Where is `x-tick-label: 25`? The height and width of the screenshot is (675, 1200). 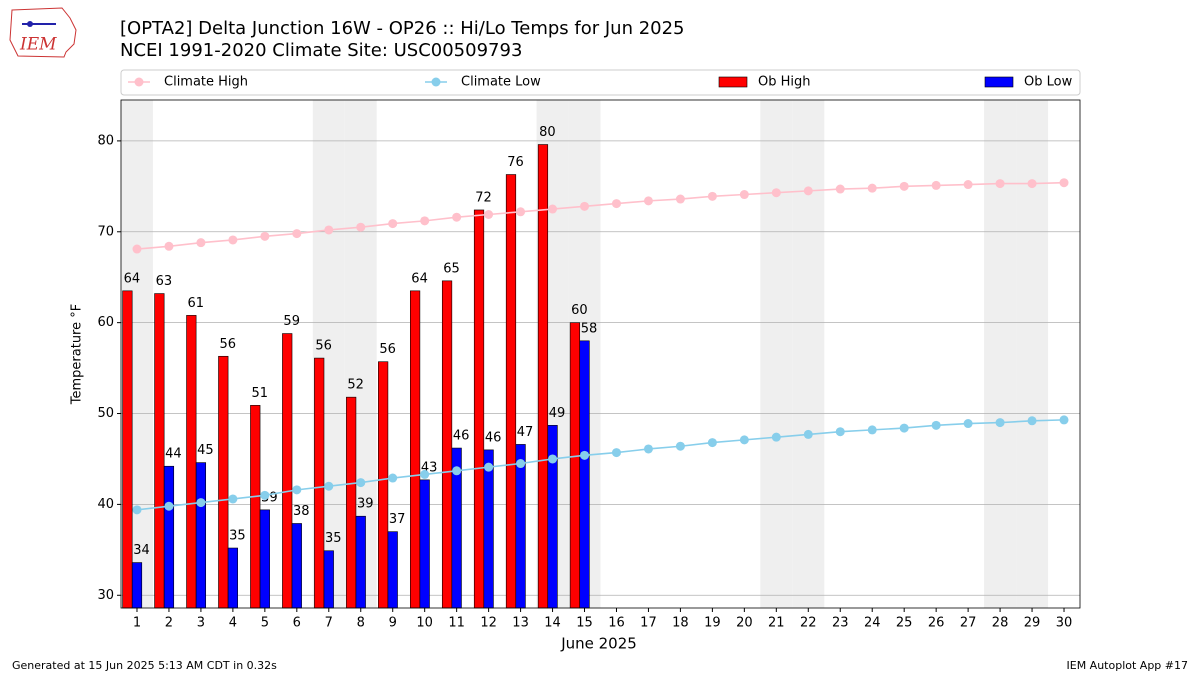 x-tick-label: 25 is located at coordinates (904, 623).